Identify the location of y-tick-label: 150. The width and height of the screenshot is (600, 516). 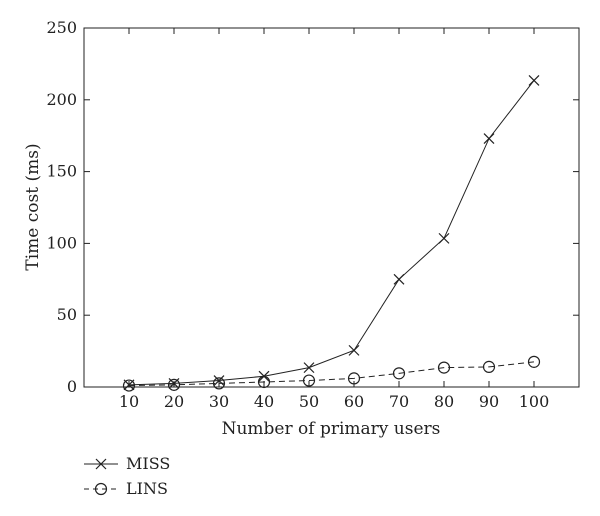
(61, 171).